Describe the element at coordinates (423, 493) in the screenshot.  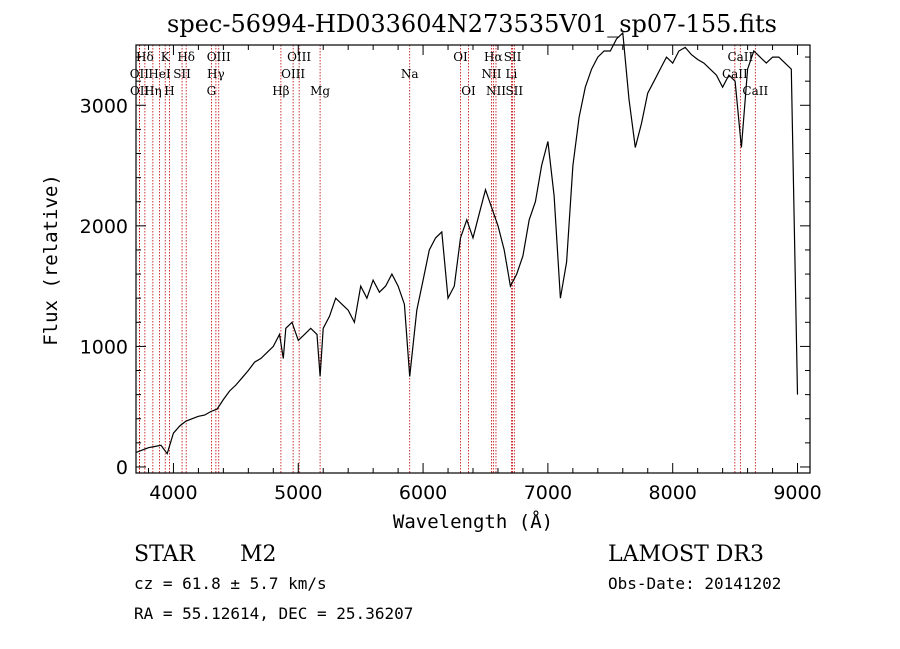
I see `x-tick-label: 6000` at that location.